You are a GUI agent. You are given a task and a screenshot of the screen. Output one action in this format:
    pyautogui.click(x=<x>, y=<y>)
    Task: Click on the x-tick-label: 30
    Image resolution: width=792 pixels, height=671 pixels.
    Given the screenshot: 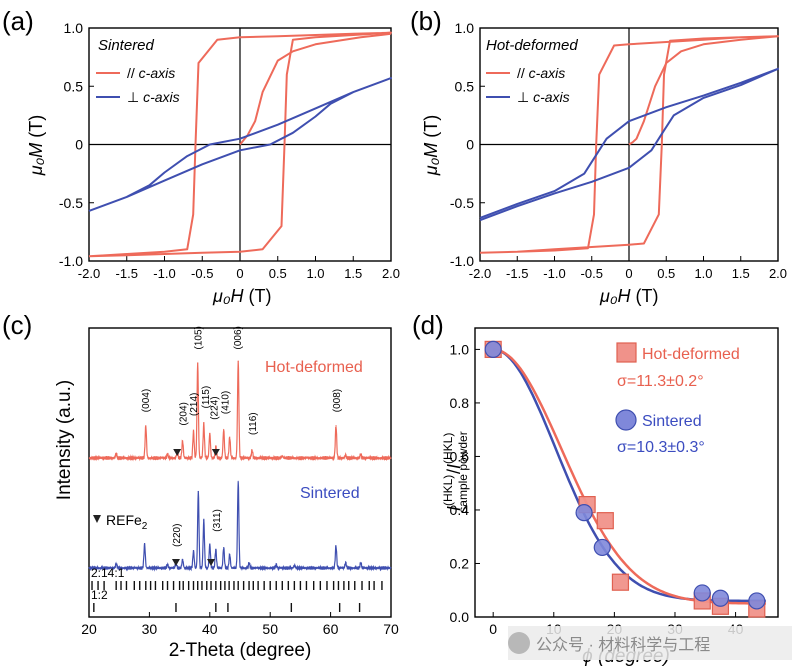 What is the action you would take?
    pyautogui.click(x=150, y=629)
    